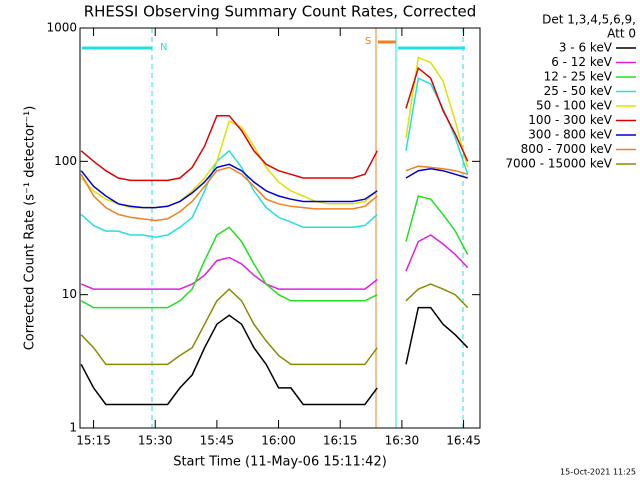 Image resolution: width=640 pixels, height=480 pixels. What do you see at coordinates (570, 120) in the screenshot?
I see `legend-label: 100 - 300 keV` at bounding box center [570, 120].